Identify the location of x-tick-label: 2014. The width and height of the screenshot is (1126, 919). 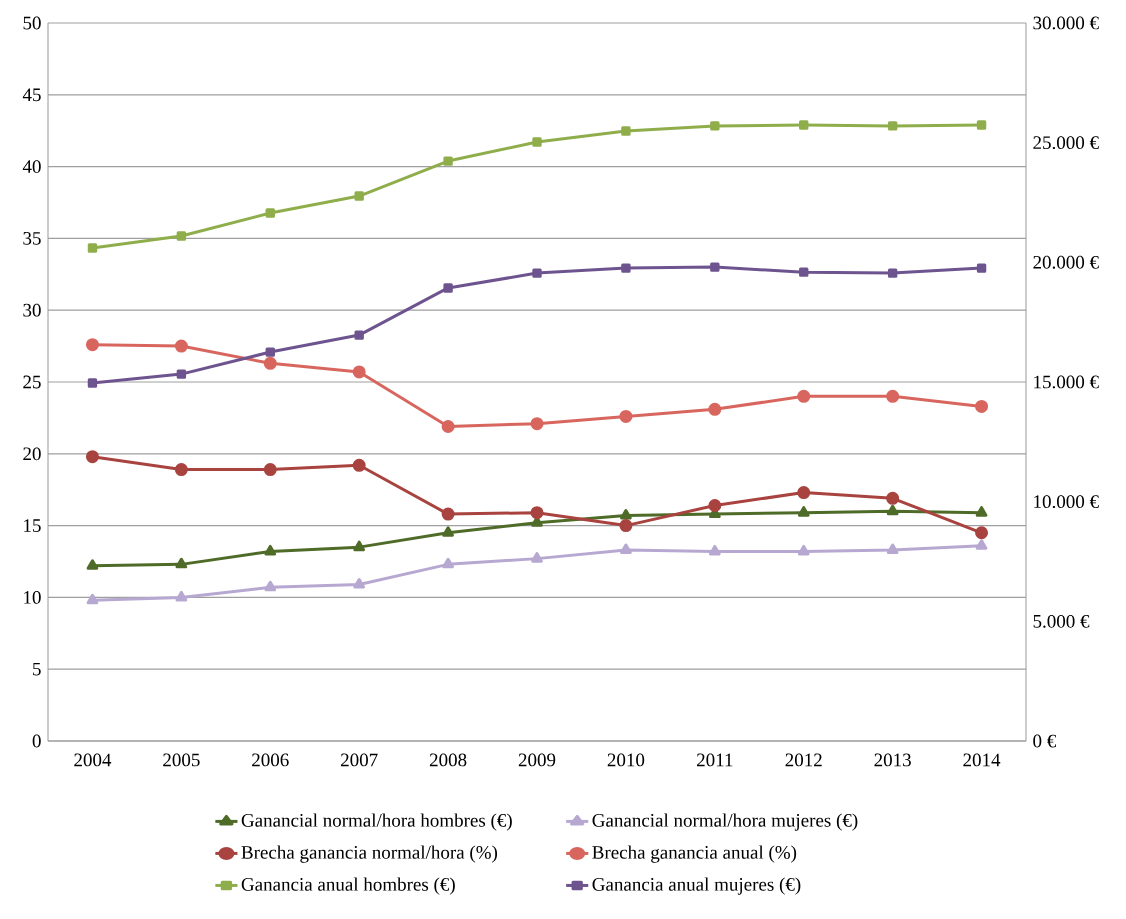
(982, 760).